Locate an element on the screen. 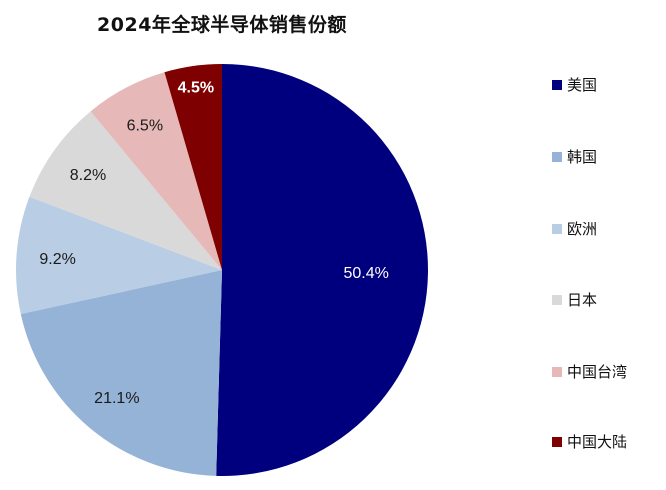  legend-item-mainland-china: 中国大陆 is located at coordinates (589, 441).